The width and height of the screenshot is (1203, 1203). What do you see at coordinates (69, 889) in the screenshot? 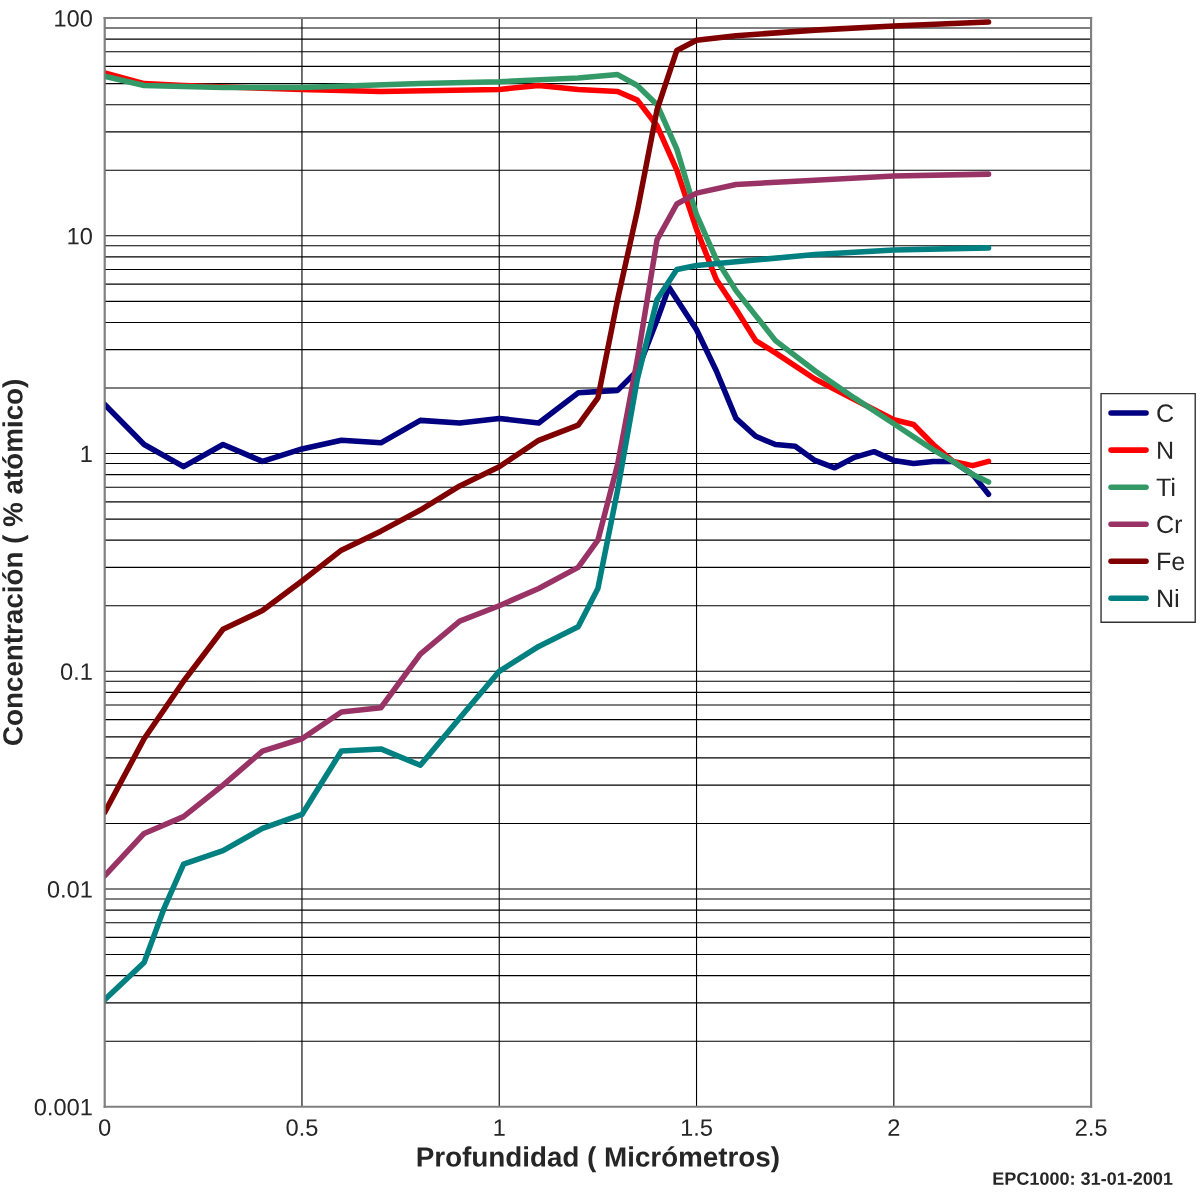
I see `y-tick-label: 0.01` at bounding box center [69, 889].